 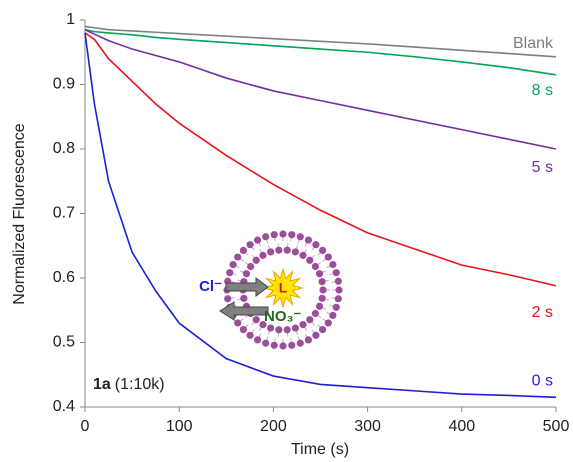 I want to click on x-tick-label: 300, so click(x=367, y=426).